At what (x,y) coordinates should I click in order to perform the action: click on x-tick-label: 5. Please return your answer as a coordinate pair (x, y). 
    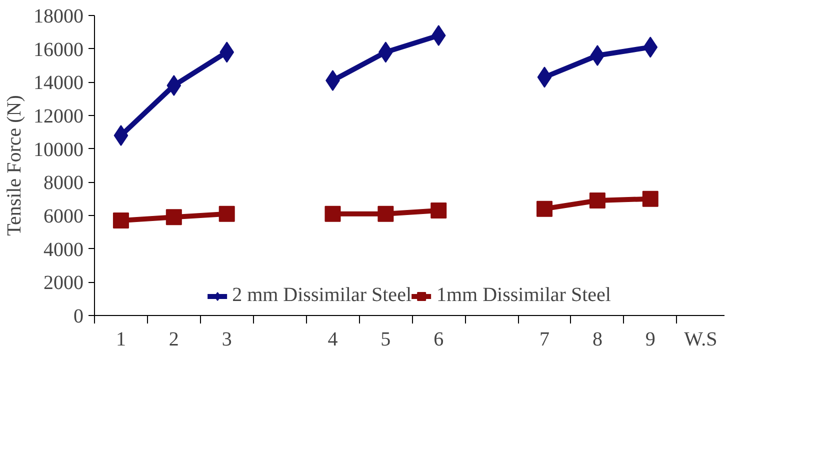
    Looking at the image, I should click on (385, 339).